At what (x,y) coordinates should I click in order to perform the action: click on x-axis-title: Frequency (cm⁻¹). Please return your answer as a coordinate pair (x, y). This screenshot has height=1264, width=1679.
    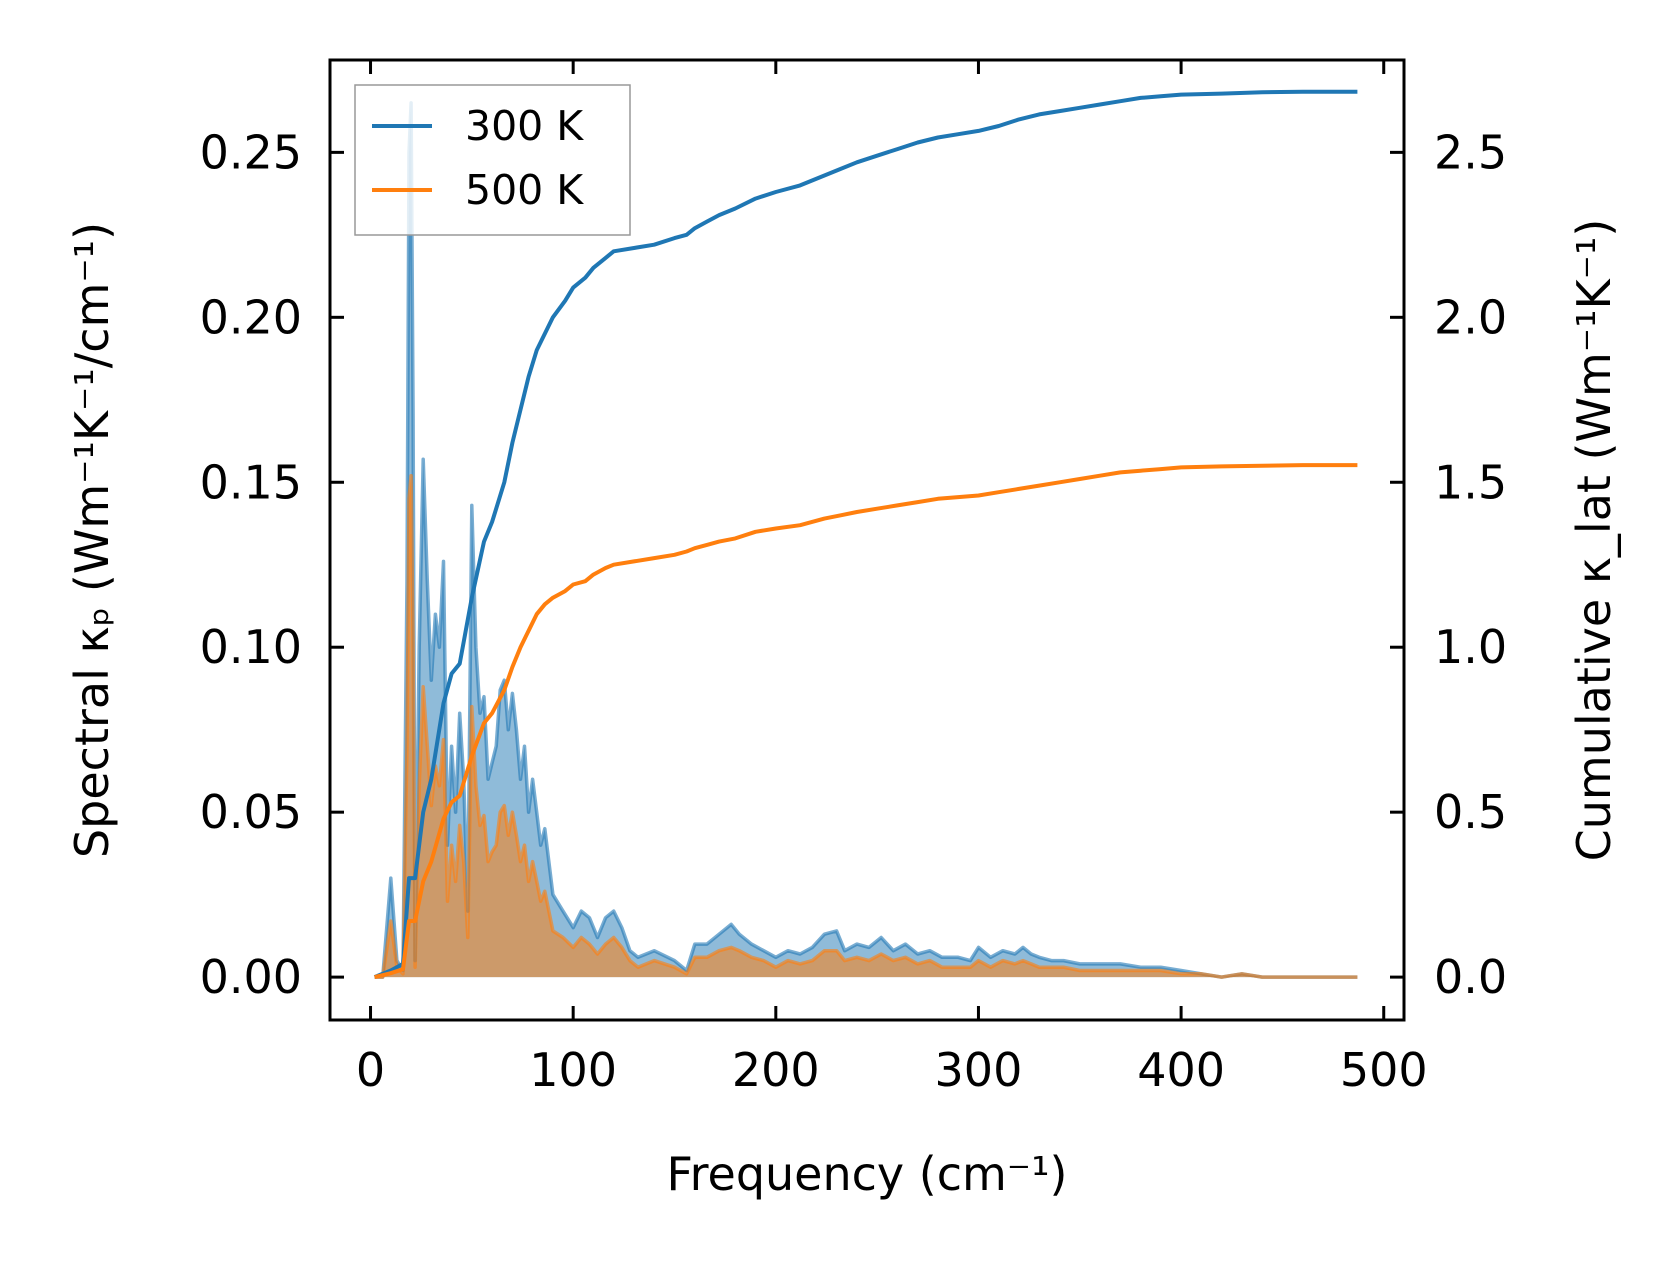
    Looking at the image, I should click on (867, 1174).